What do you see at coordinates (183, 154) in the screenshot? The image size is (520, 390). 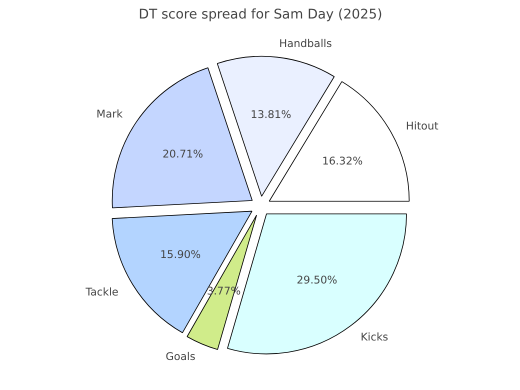 I see `data-label: 20.71%` at bounding box center [183, 154].